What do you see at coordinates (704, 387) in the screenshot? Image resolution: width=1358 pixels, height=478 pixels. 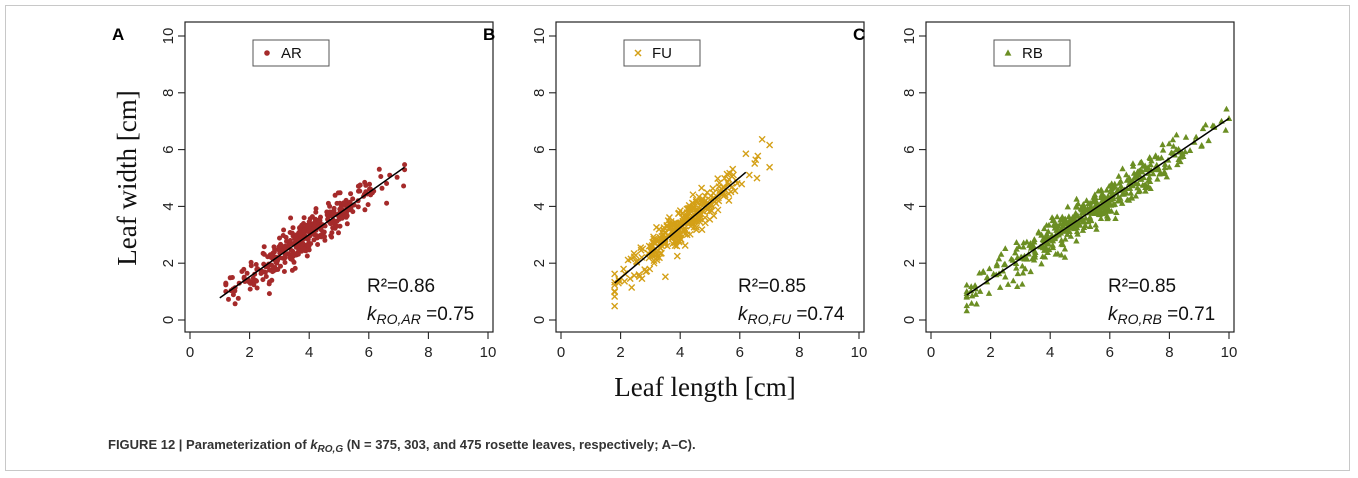 I see `x-axis-title: Leaf length [cm]` at bounding box center [704, 387].